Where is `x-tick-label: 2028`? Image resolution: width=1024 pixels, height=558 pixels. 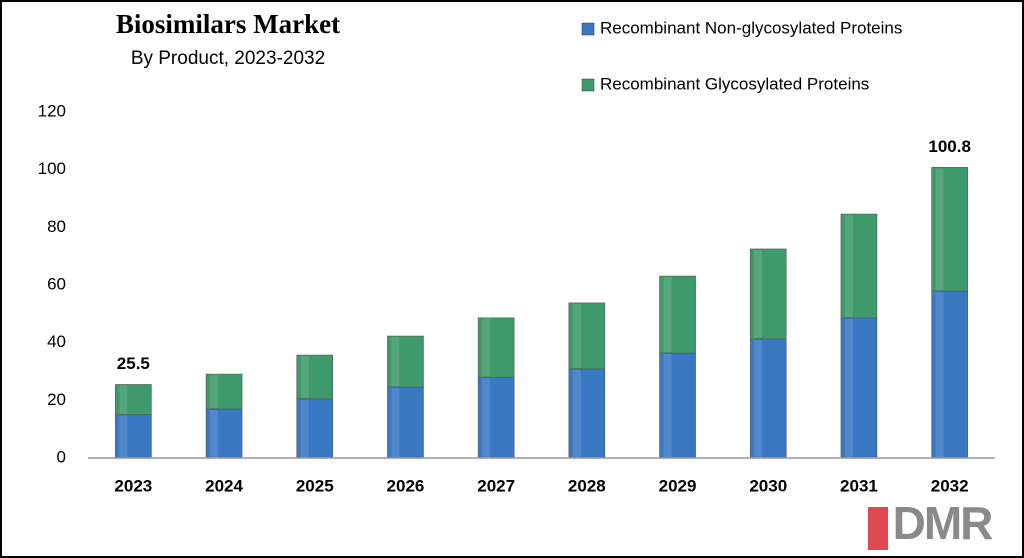 x-tick-label: 2028 is located at coordinates (587, 485).